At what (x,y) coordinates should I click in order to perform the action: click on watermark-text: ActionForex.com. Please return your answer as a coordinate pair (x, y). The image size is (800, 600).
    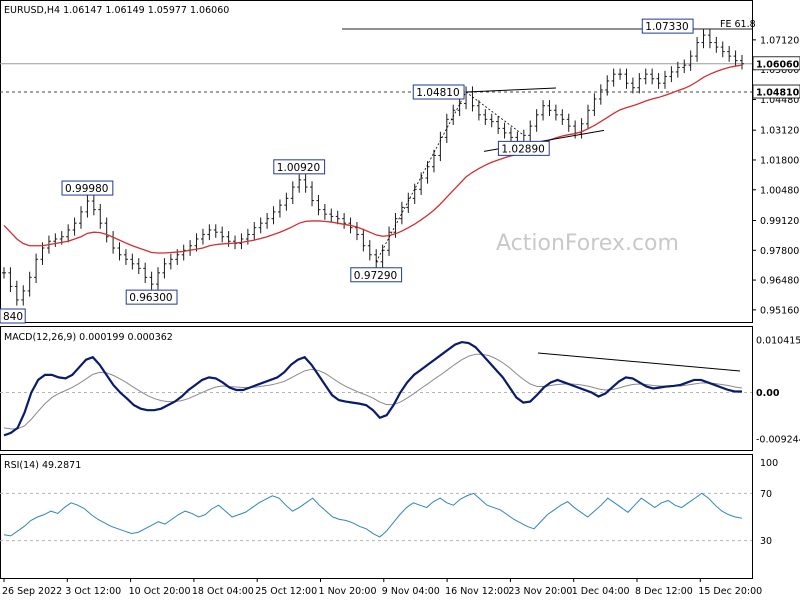
    Looking at the image, I should click on (587, 243).